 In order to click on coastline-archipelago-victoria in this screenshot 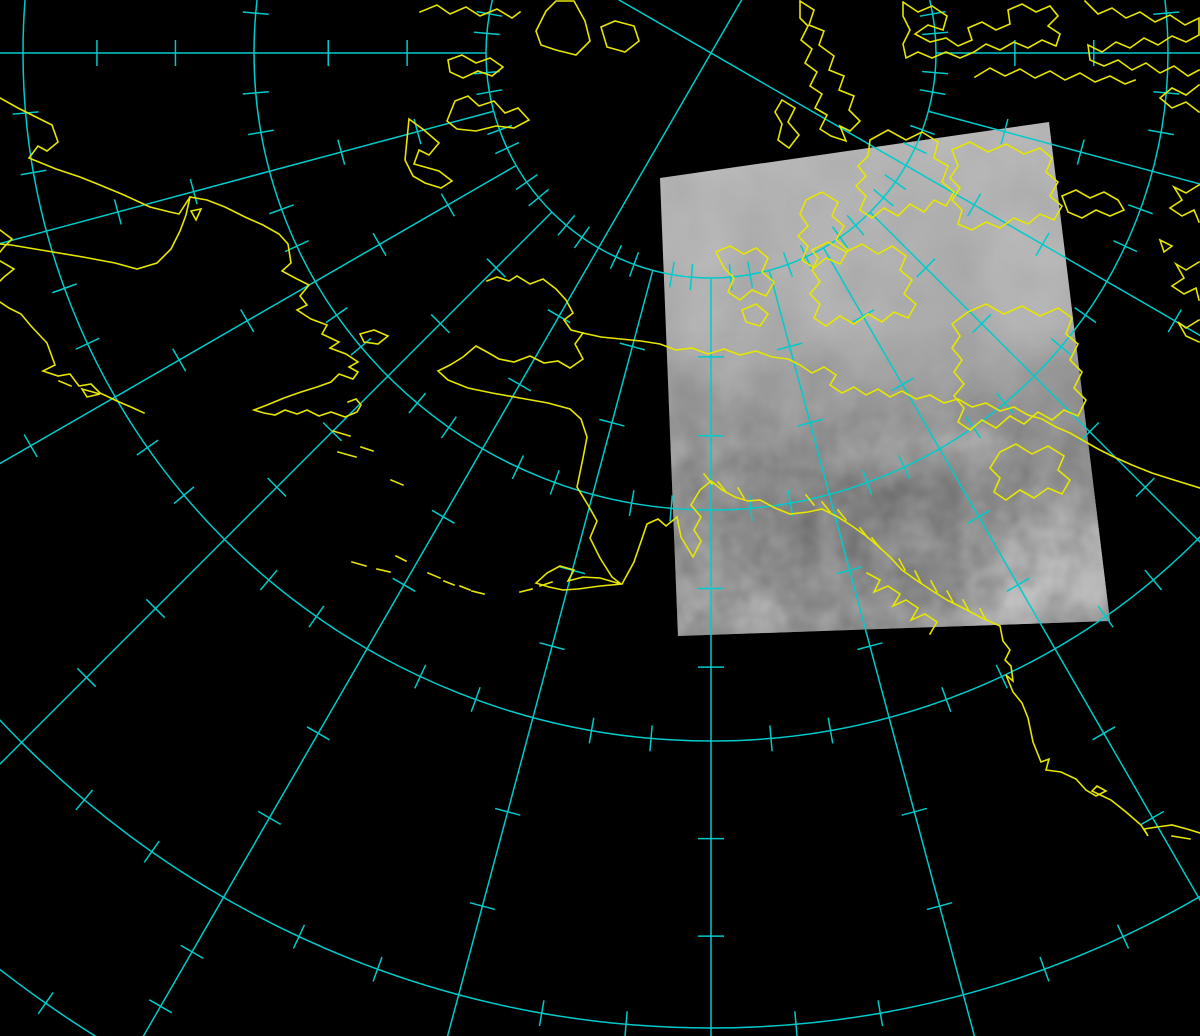, I will do `click(1018, 367)`.